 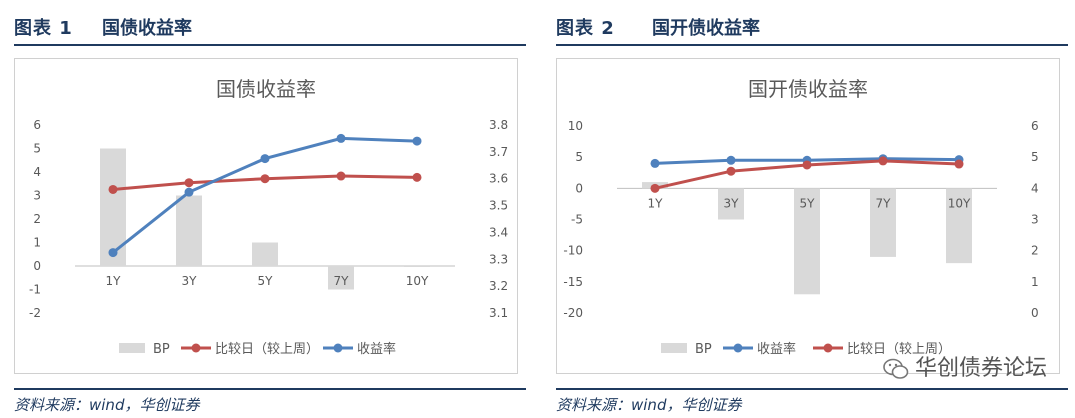 What do you see at coordinates (498, 286) in the screenshot?
I see `y-right-tick-label: 3.2` at bounding box center [498, 286].